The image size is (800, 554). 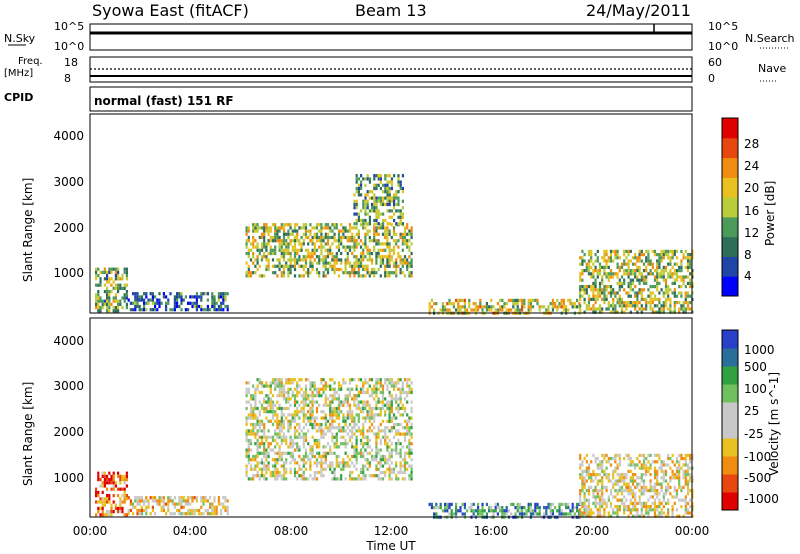 What do you see at coordinates (770, 38) in the screenshot?
I see `nsearch-label: N.Search` at bounding box center [770, 38].